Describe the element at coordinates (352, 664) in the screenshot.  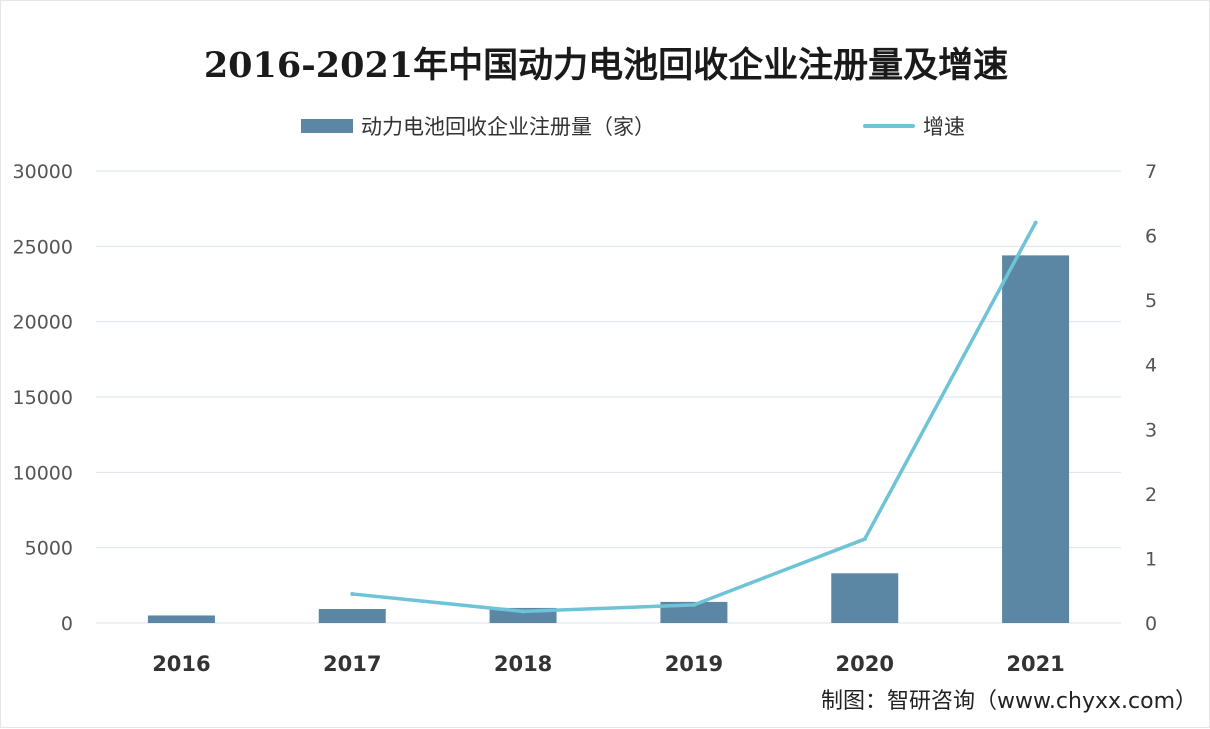
I see `x-tick-label: 2017` at that location.